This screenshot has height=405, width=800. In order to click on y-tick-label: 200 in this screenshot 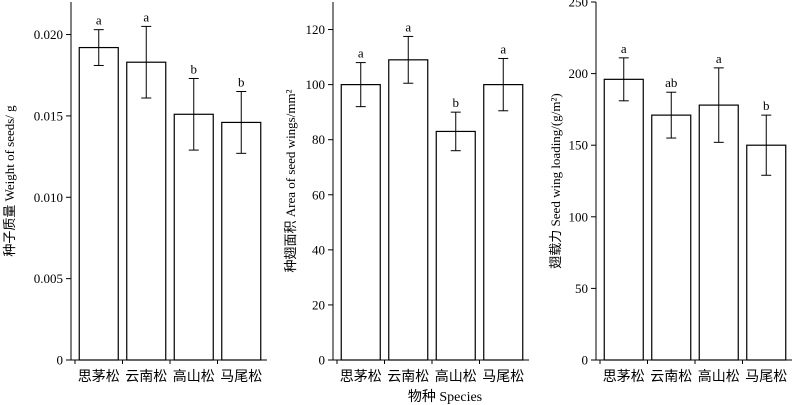, I will do `click(579, 73)`.